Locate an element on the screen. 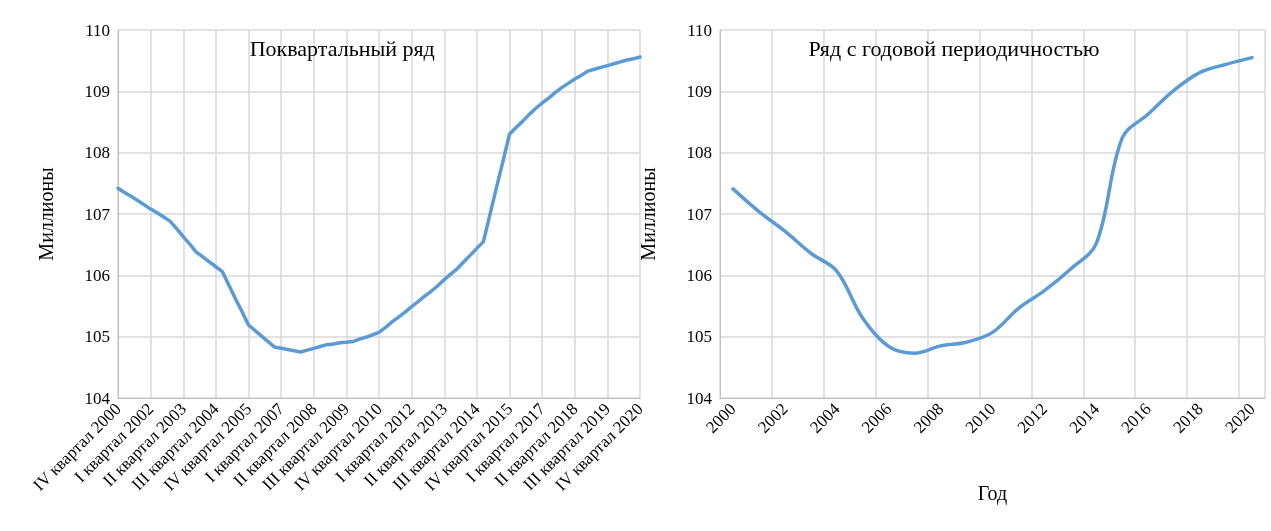 Image resolution: width=1271 pixels, height=531 pixels. x-axis-title: Год is located at coordinates (992, 493).